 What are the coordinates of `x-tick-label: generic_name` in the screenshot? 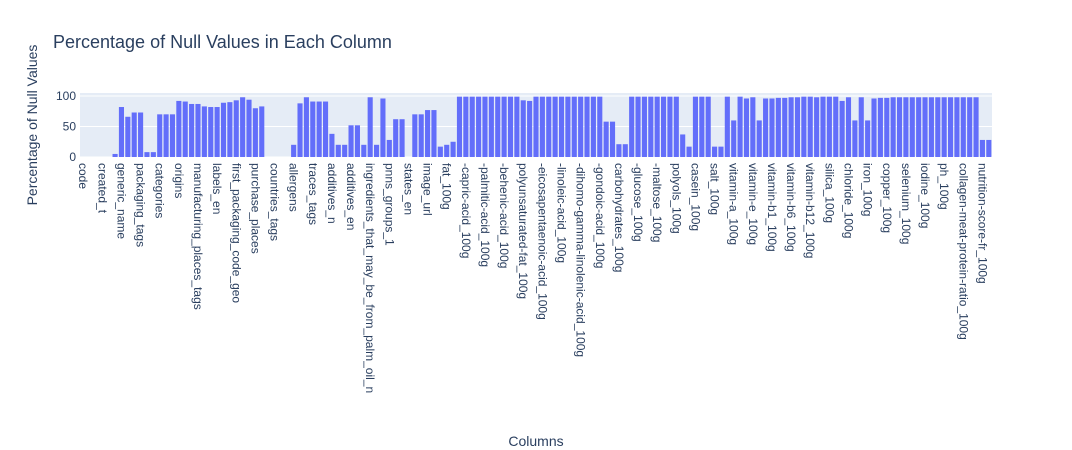 It's located at (121, 201).